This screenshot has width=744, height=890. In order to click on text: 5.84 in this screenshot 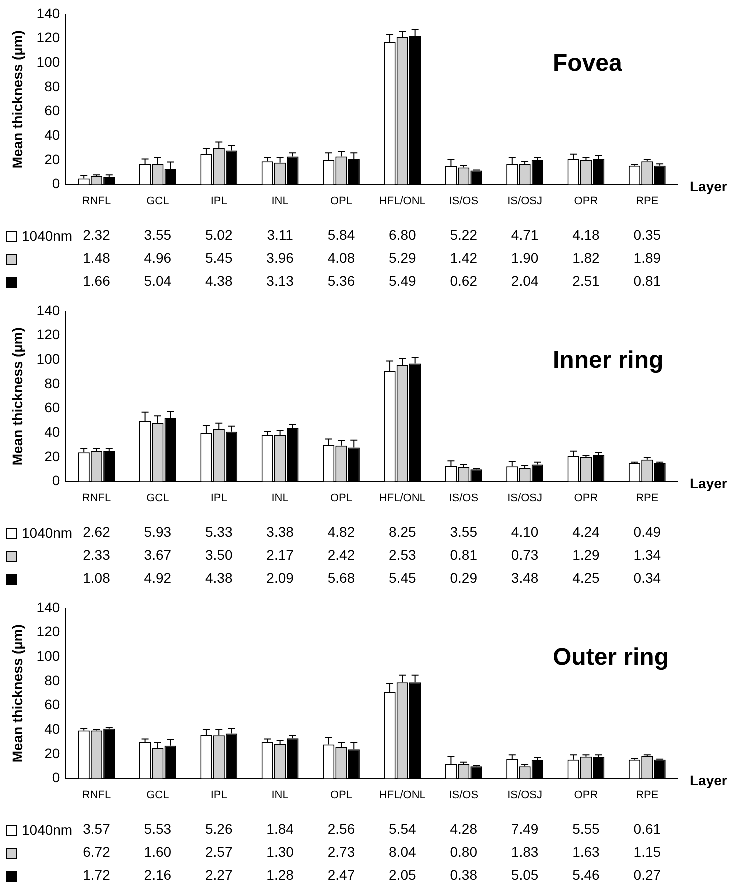, I will do `click(342, 234)`.